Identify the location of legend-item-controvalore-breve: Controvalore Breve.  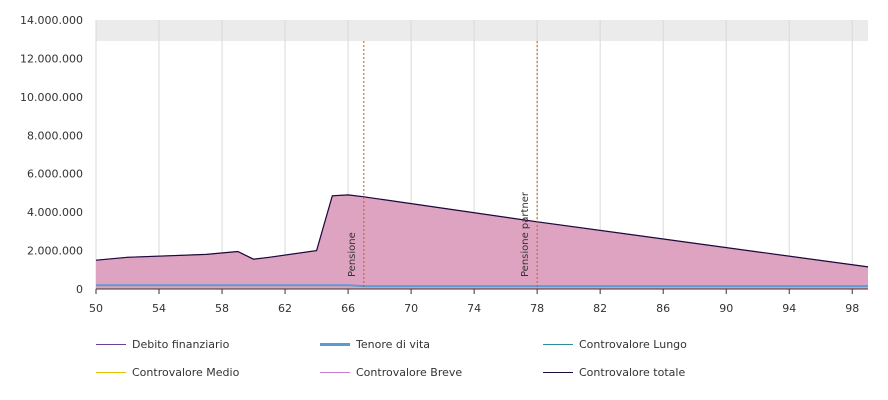
(391, 372).